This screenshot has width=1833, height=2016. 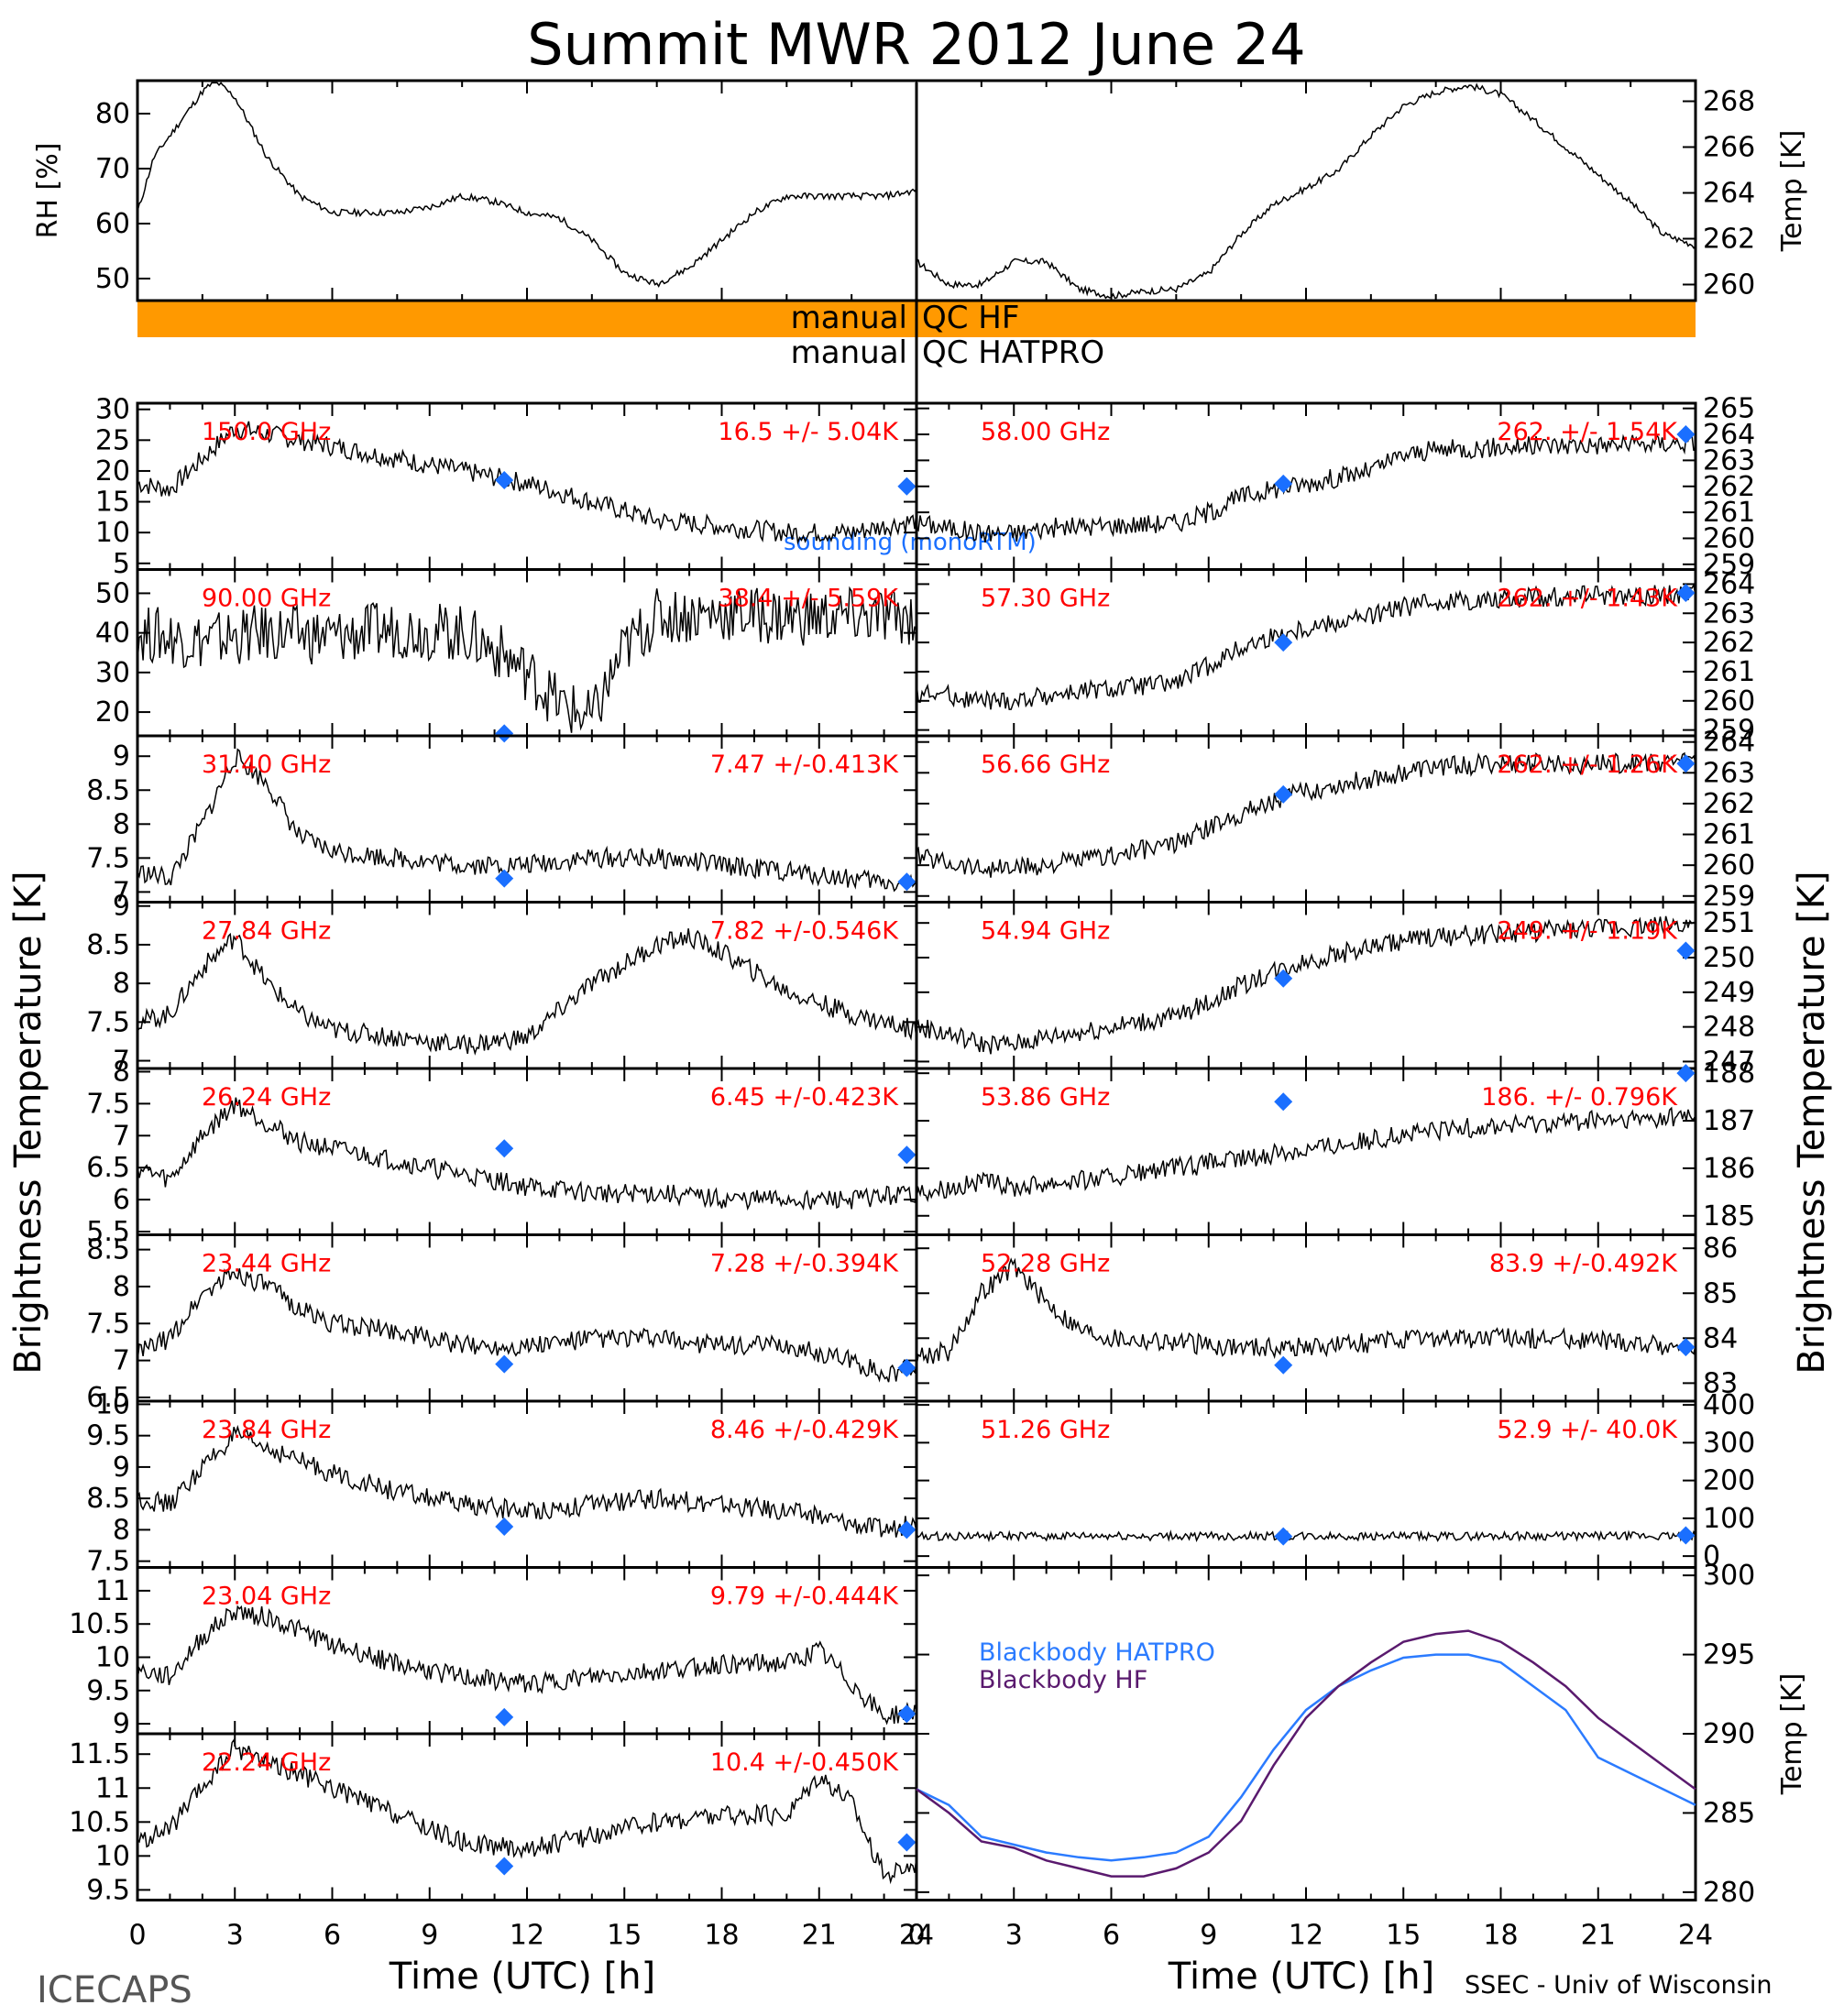 I want to click on panel-p3140-ytick-label: 7, so click(x=121, y=892).